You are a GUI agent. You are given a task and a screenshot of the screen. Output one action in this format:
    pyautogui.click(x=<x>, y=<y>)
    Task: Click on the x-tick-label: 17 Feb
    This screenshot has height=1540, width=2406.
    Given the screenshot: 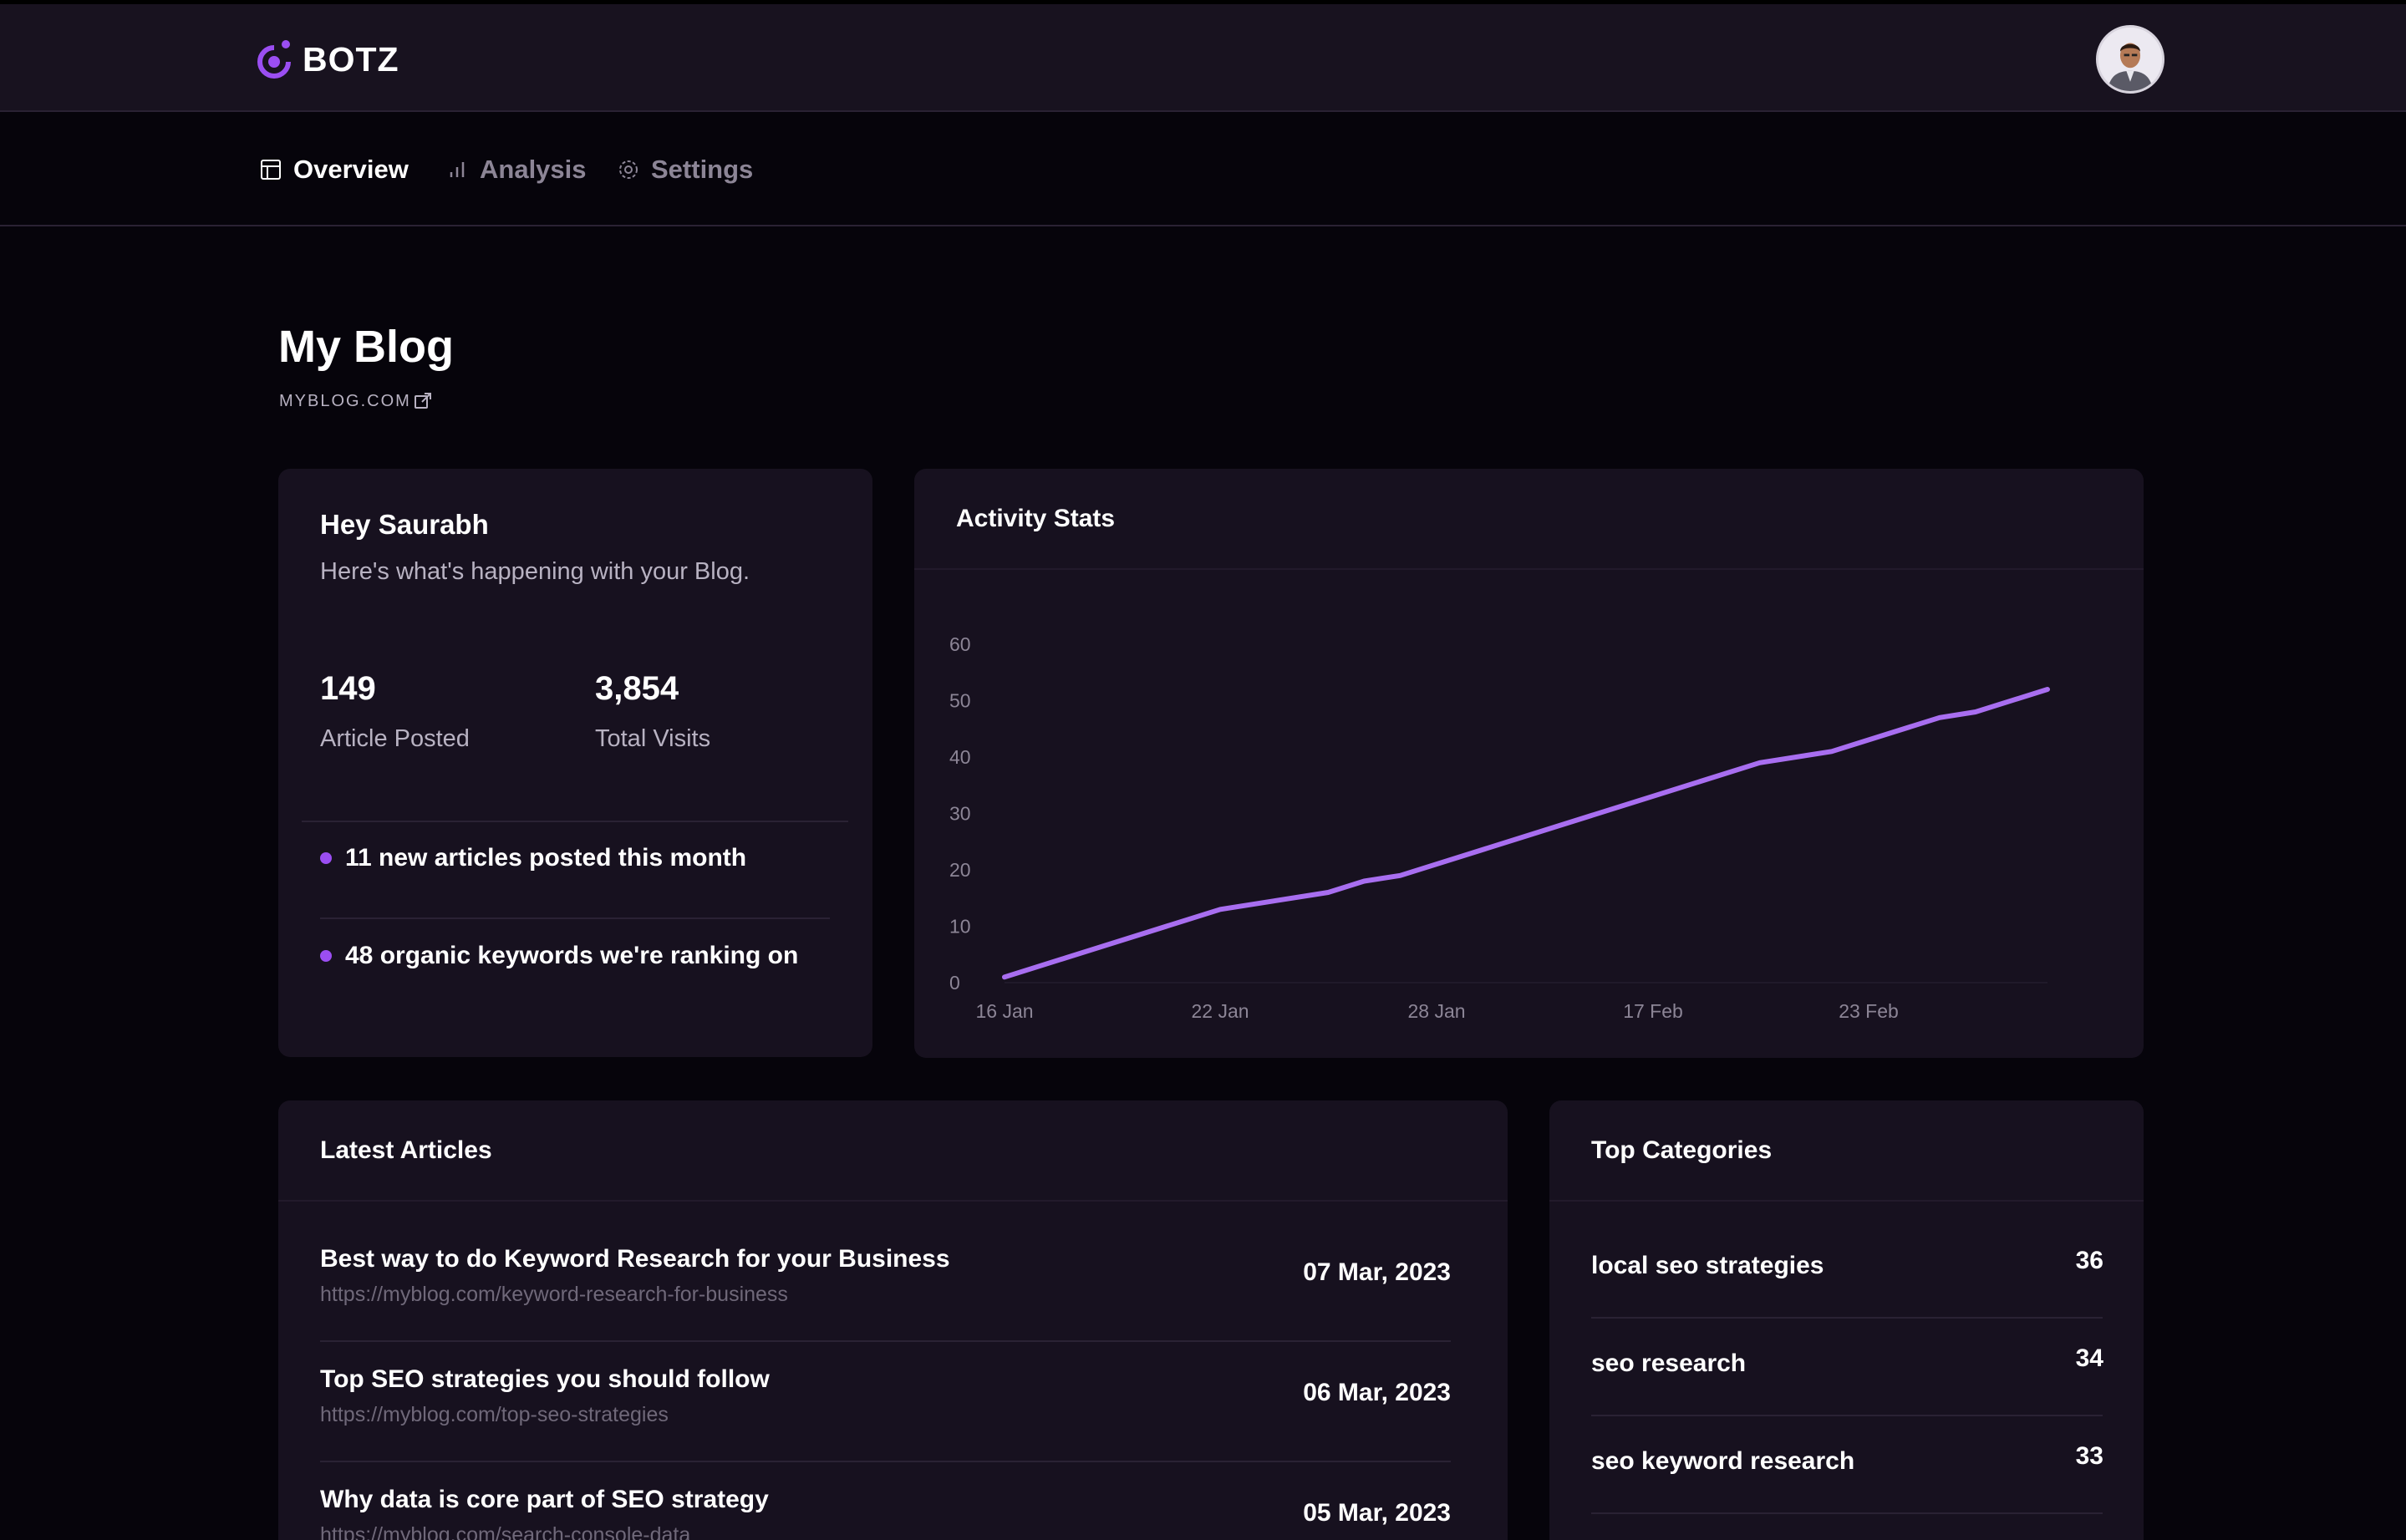 What is the action you would take?
    pyautogui.click(x=1653, y=1011)
    